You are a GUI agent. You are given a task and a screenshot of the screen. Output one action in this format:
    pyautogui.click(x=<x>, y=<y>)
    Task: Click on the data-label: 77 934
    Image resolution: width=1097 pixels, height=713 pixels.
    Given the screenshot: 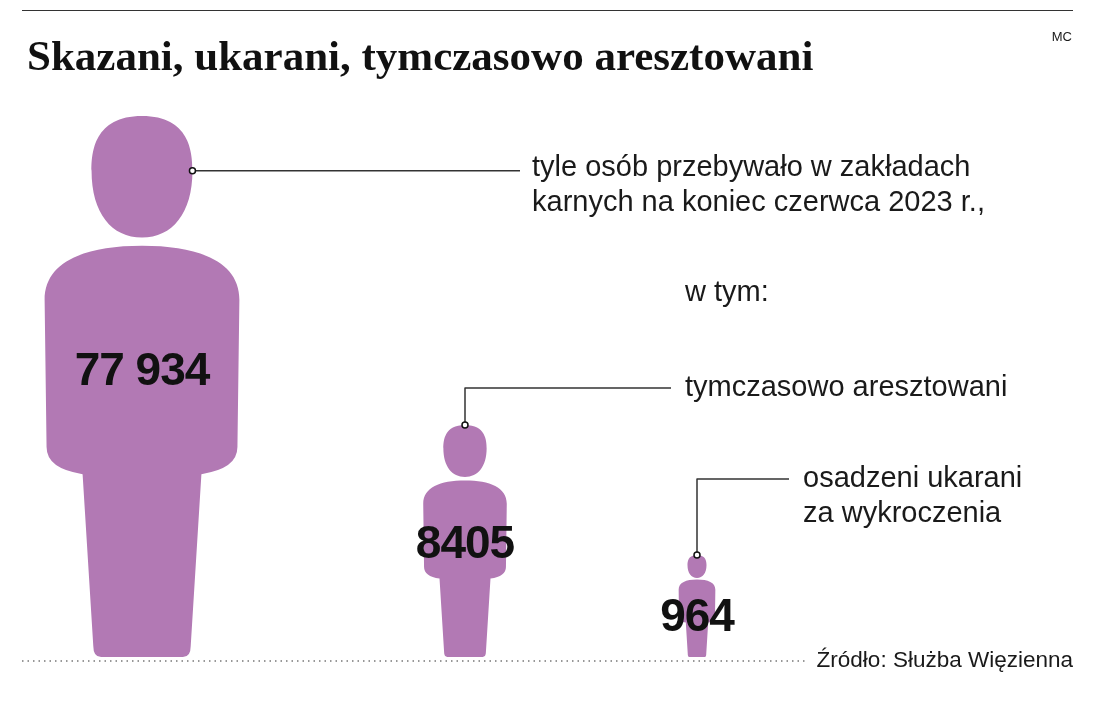 What is the action you would take?
    pyautogui.click(x=142, y=369)
    